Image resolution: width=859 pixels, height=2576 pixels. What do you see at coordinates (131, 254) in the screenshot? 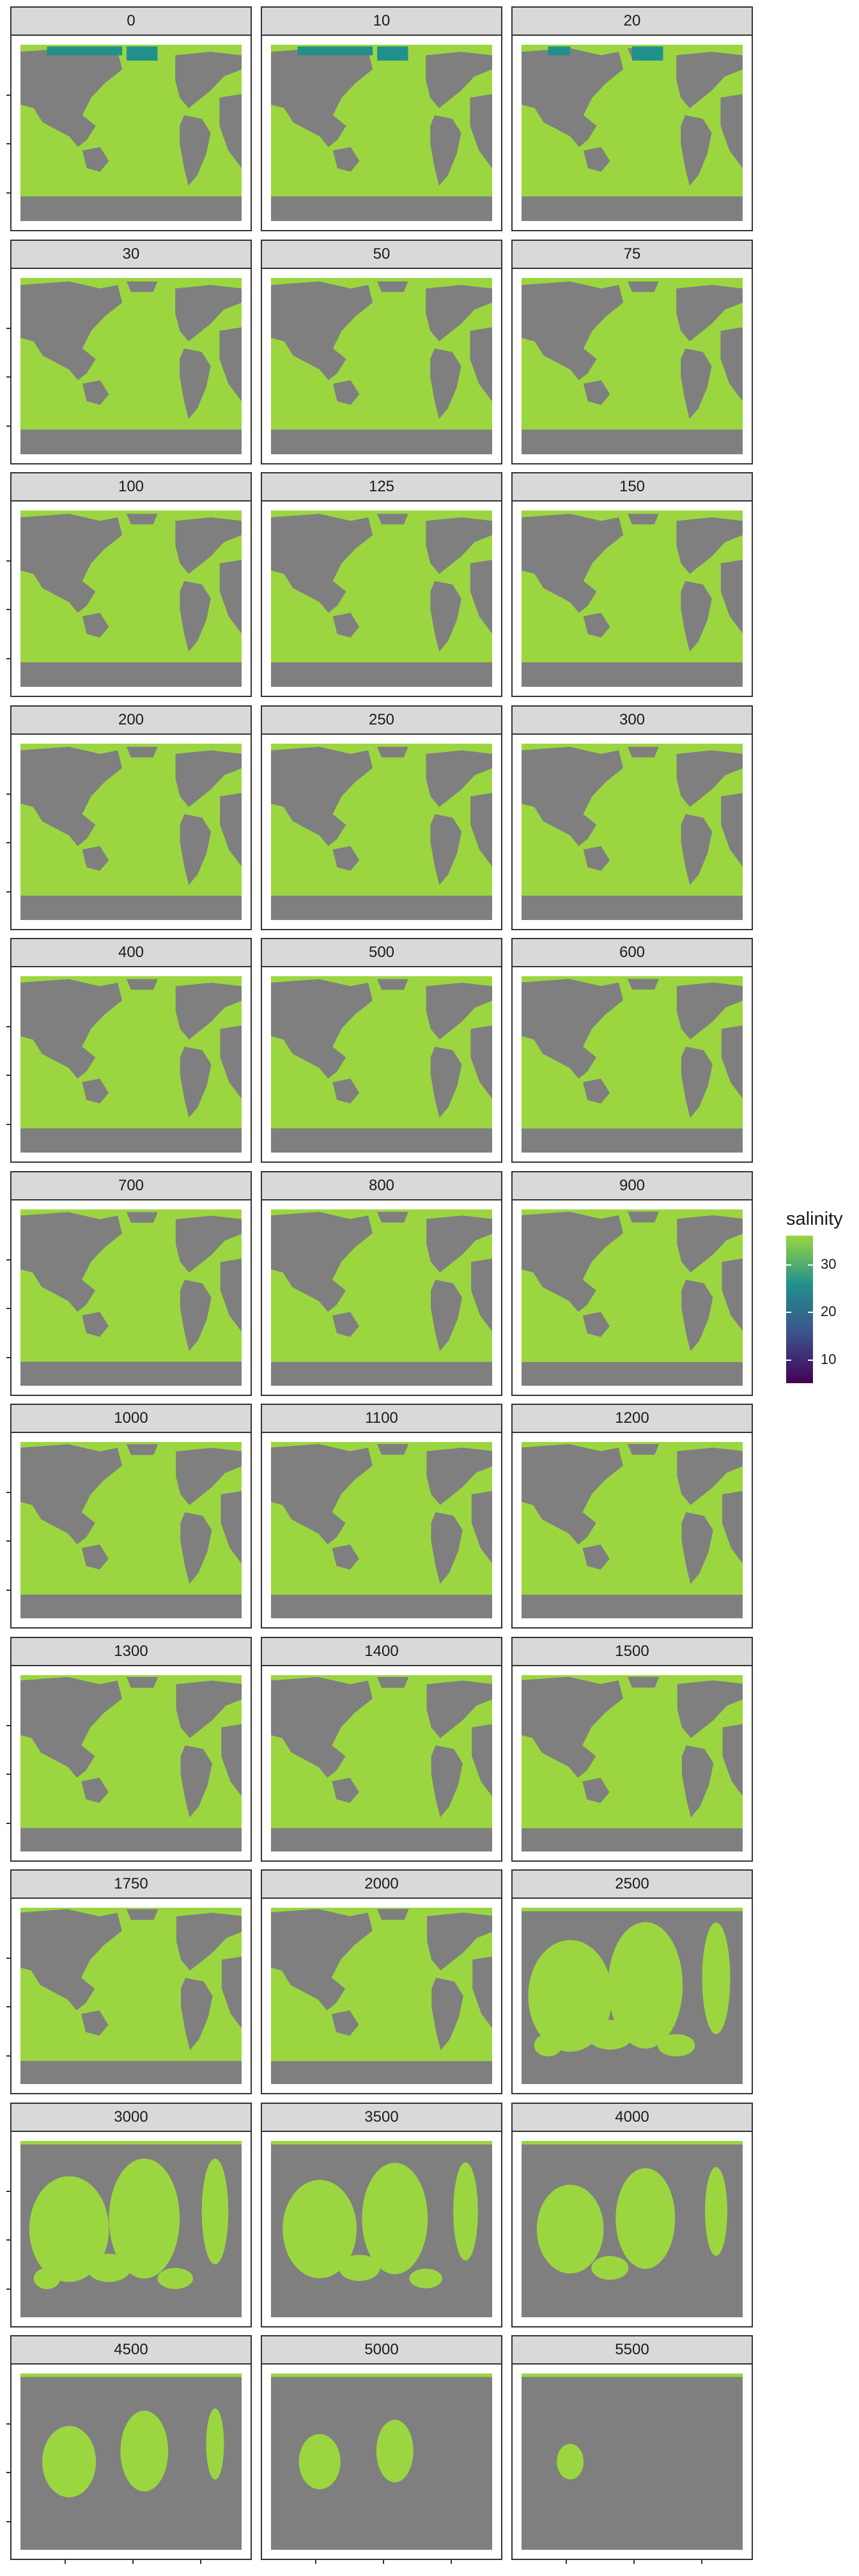
I see `facet-strip-label: 30` at bounding box center [131, 254].